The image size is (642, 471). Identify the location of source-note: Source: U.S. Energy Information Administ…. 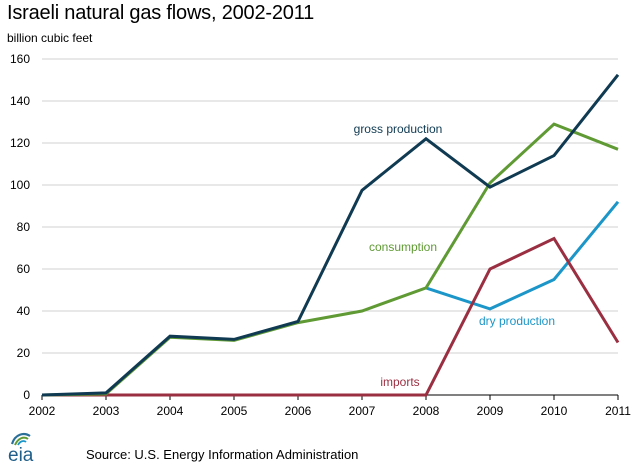
(222, 454).